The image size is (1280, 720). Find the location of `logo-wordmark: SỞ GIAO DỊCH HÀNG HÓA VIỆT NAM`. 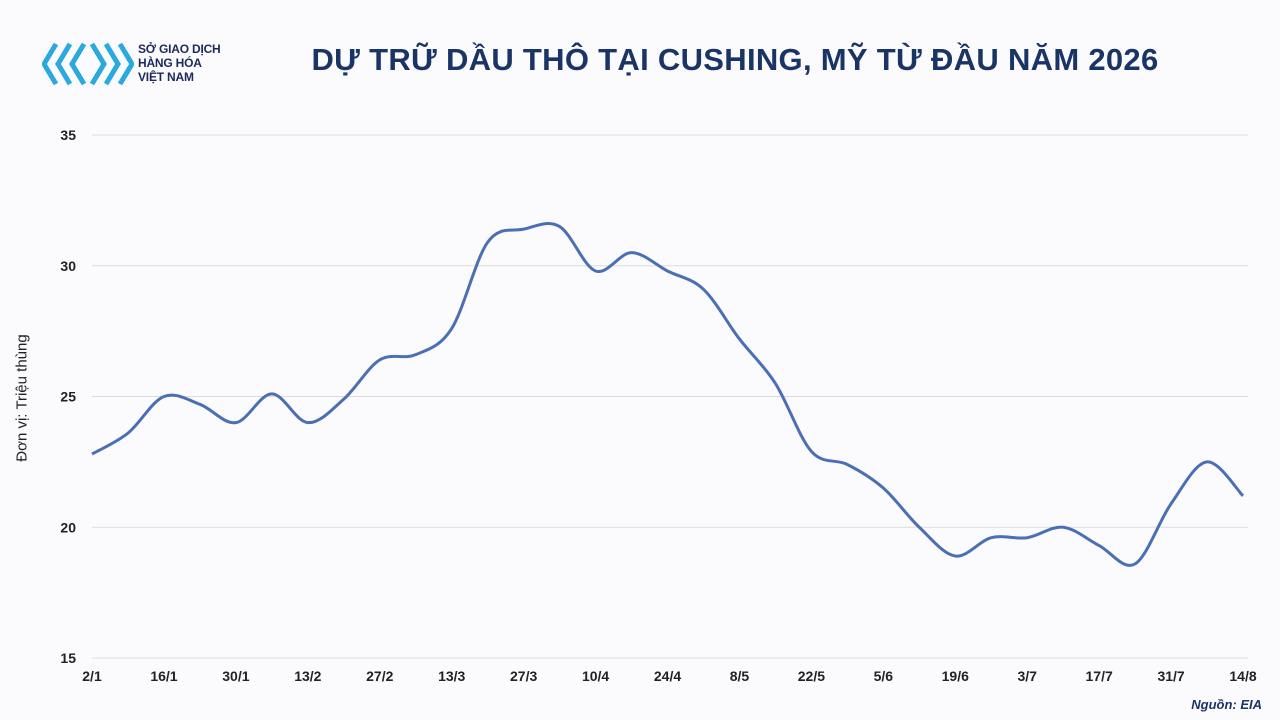

logo-wordmark: SỞ GIAO DỊCH HÀNG HÓA VIỆT NAM is located at coordinates (179, 63).